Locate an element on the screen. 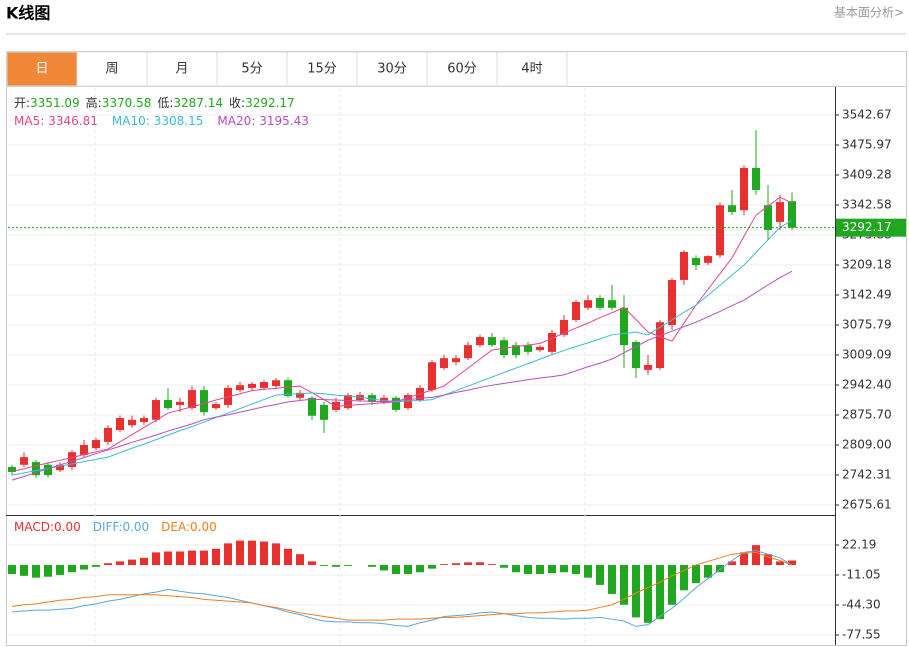  tab-label: 月 is located at coordinates (181, 69).